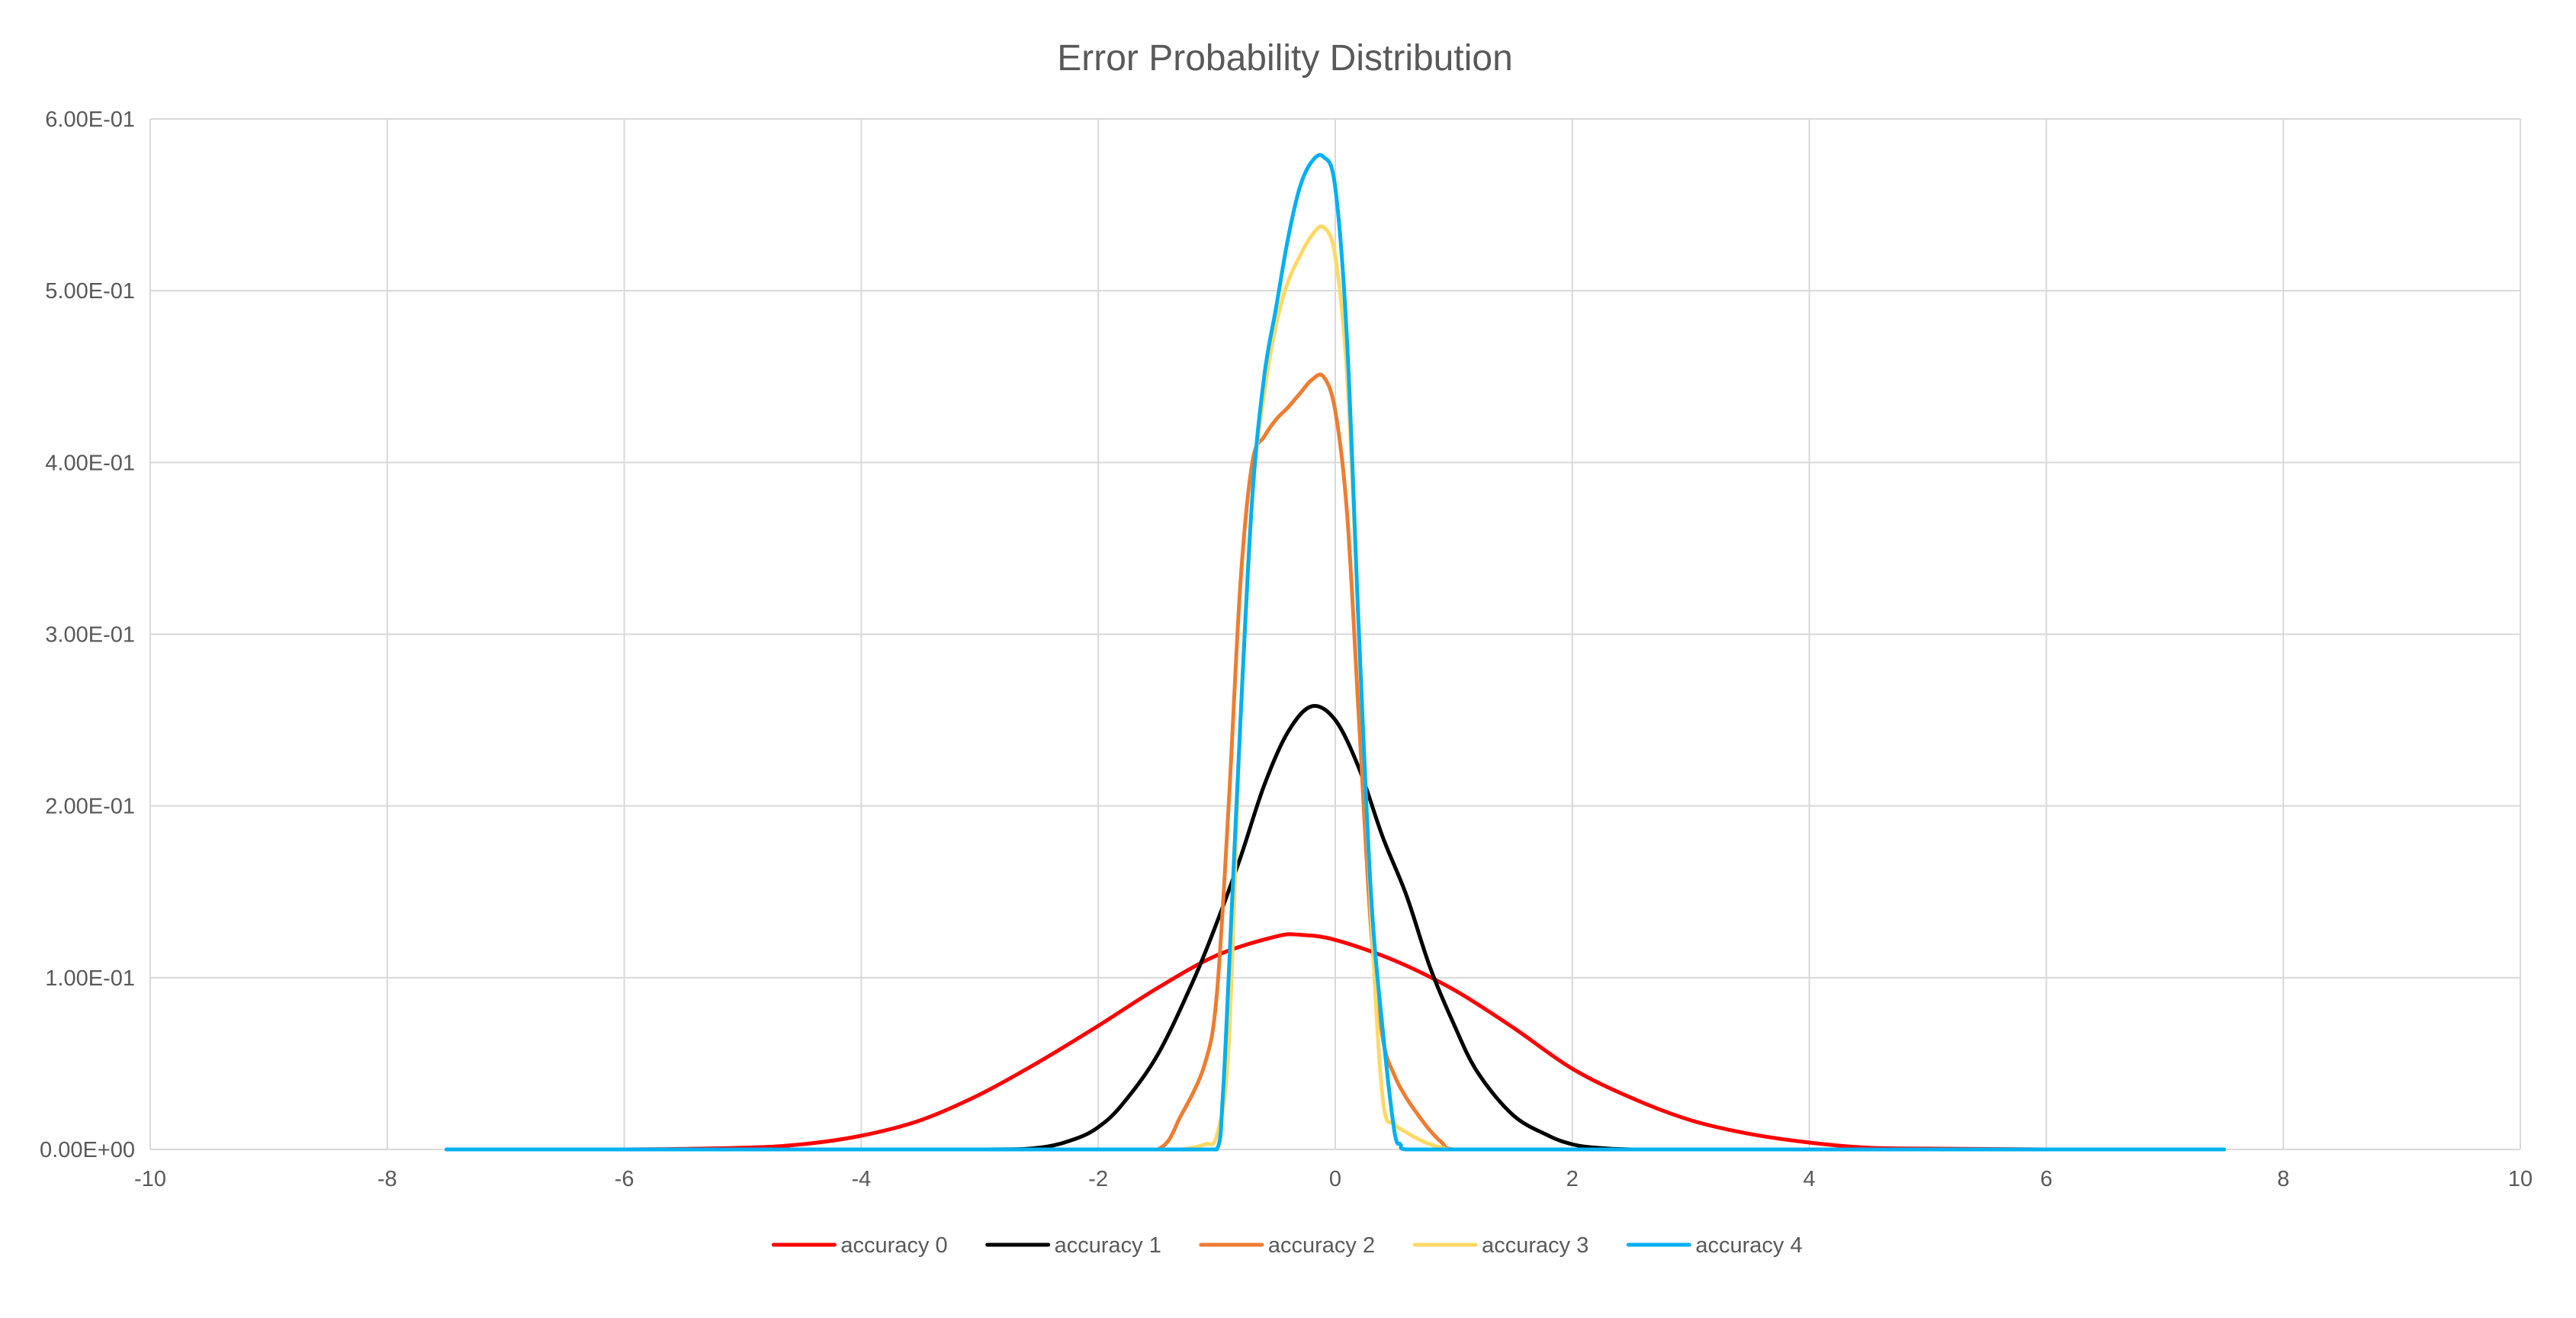 The height and width of the screenshot is (1318, 2576). I want to click on legend-item-accuracy-3: accuracy 3, so click(1500, 1245).